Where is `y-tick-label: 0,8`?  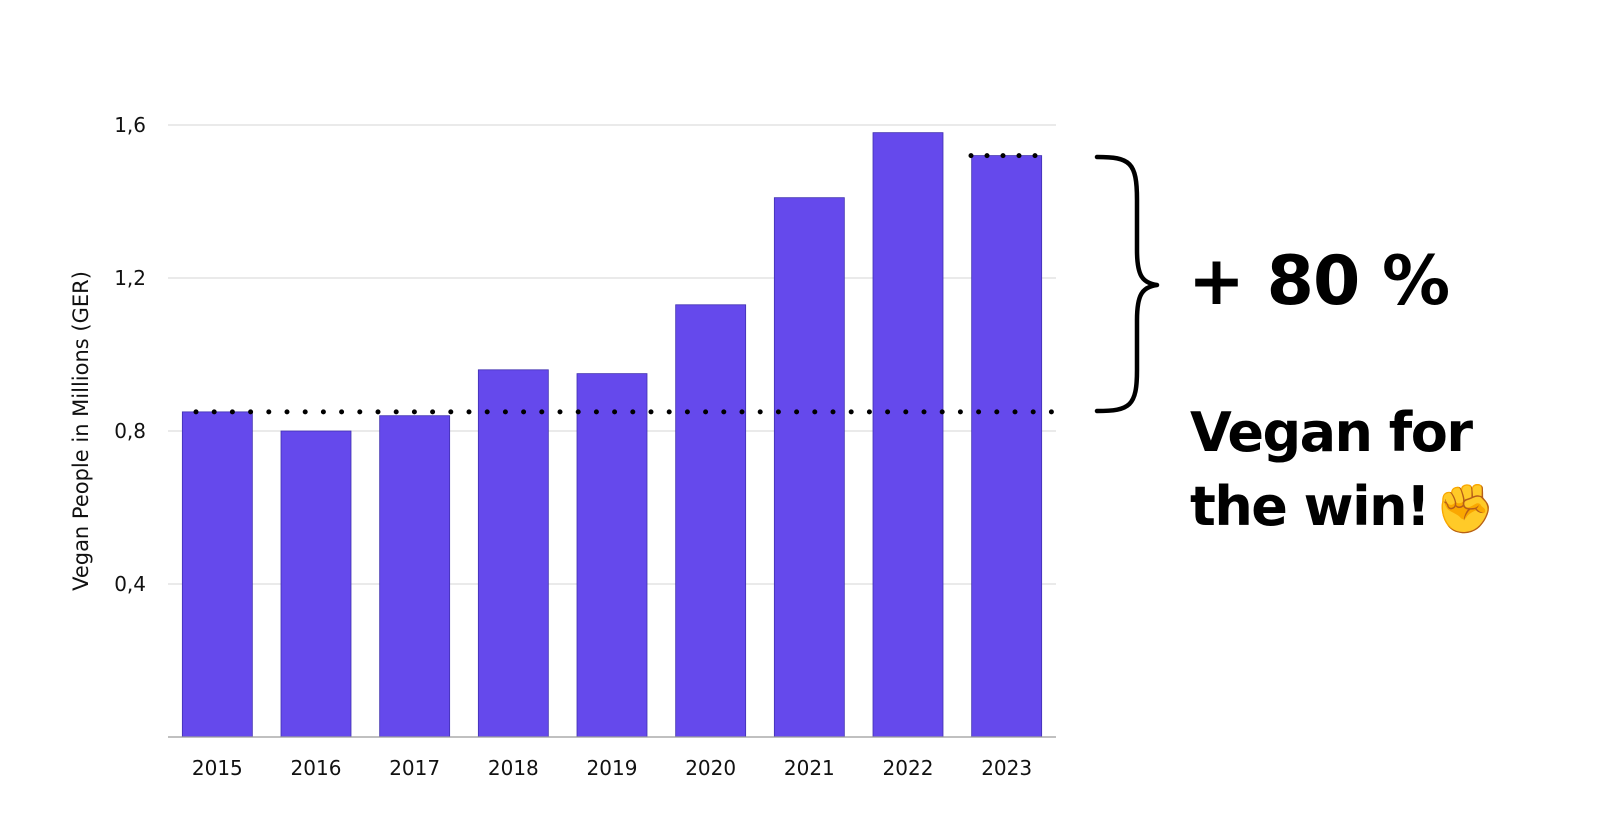 y-tick-label: 0,8 is located at coordinates (130, 431).